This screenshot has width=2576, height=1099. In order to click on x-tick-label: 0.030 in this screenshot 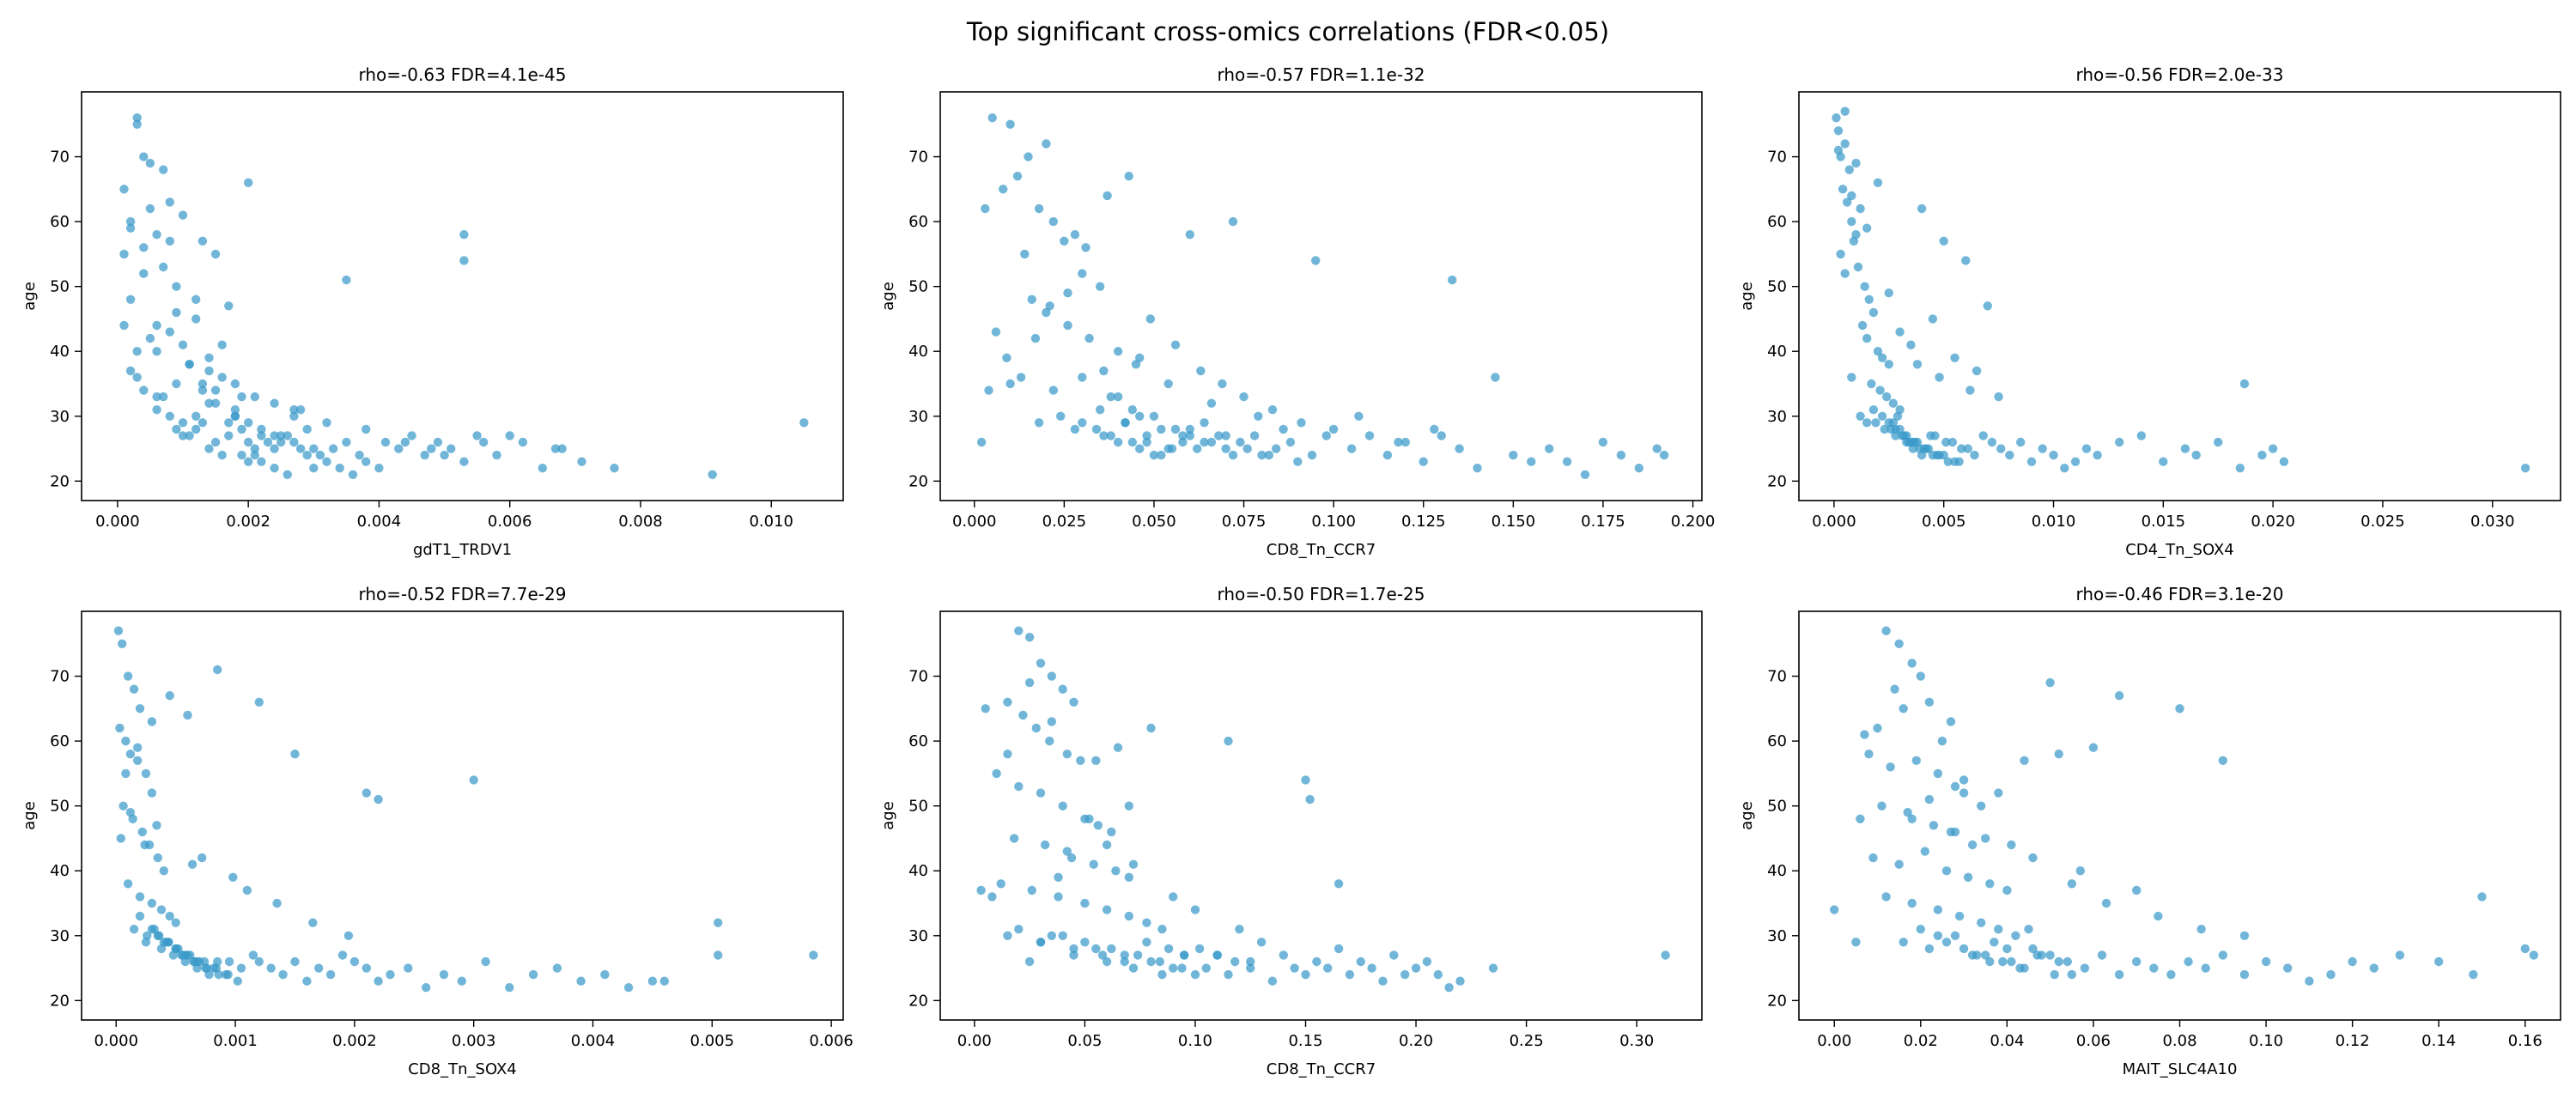, I will do `click(2492, 522)`.